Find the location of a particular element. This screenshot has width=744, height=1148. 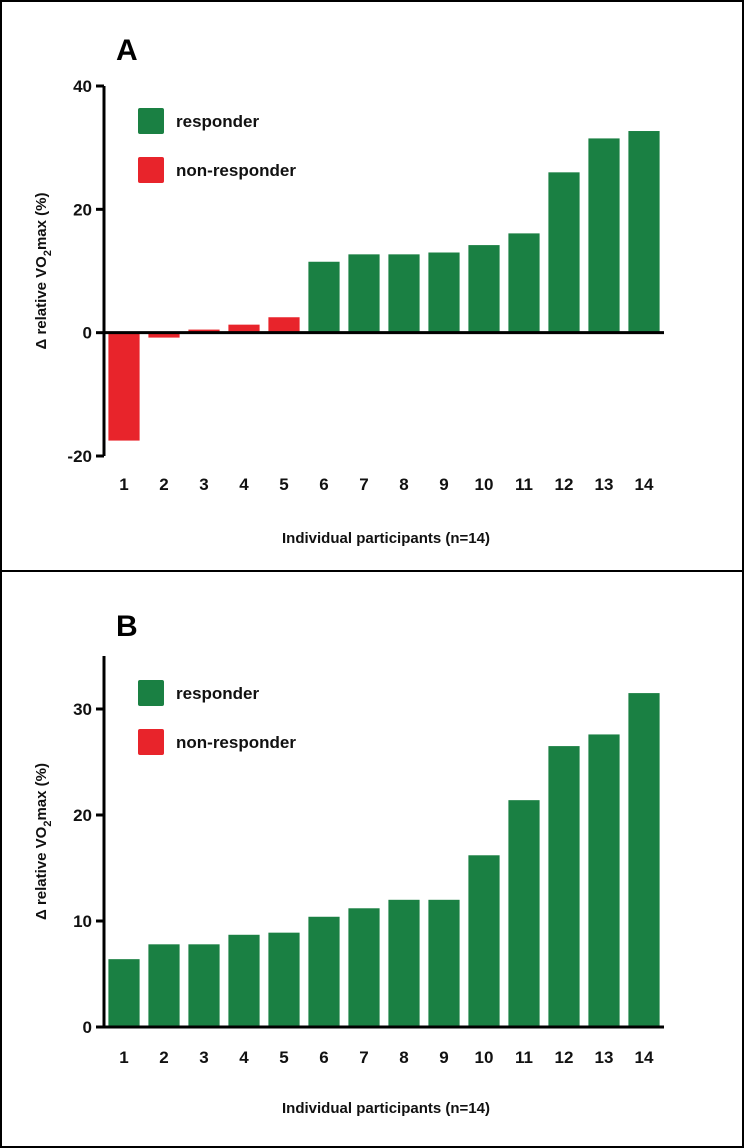

panel-letter: B is located at coordinates (127, 626).